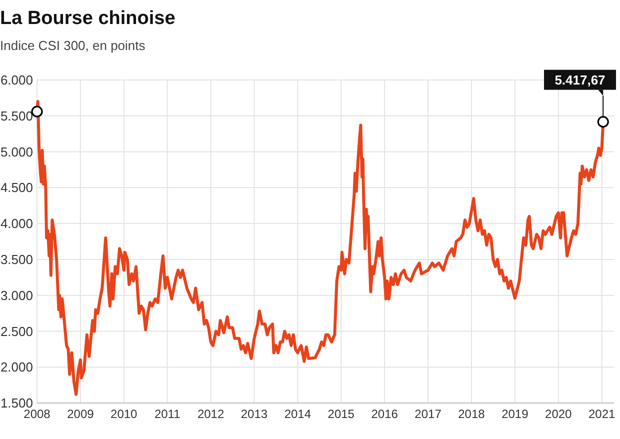 The height and width of the screenshot is (439, 620). What do you see at coordinates (254, 414) in the screenshot?
I see `x-tick-label: 2013` at bounding box center [254, 414].